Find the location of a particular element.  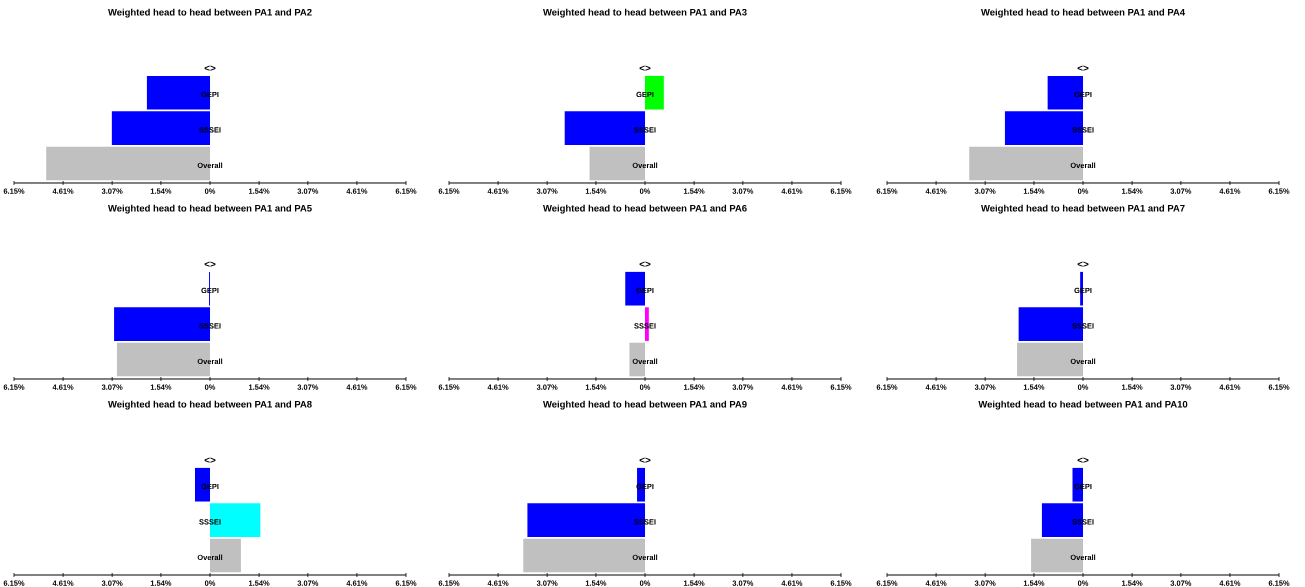

chart-title: Weighted head to head between PA1 and PA8 is located at coordinates (210, 405).